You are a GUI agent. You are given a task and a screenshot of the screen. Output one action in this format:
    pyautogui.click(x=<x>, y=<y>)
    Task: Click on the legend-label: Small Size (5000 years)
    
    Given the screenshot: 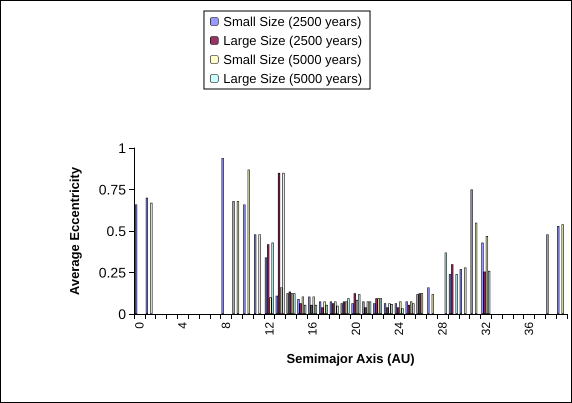 What is the action you would take?
    pyautogui.click(x=292, y=59)
    